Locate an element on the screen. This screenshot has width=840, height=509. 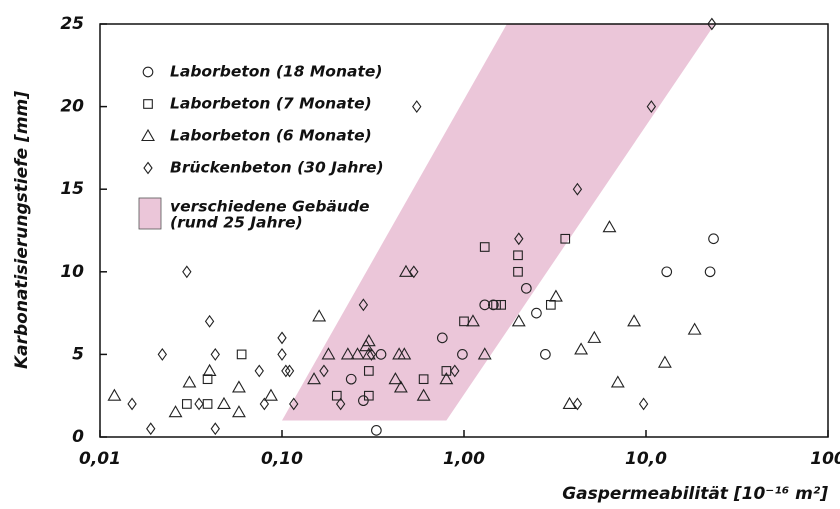
legend-label: Laborbeton (7 Monate) is located at coordinates (271, 104).